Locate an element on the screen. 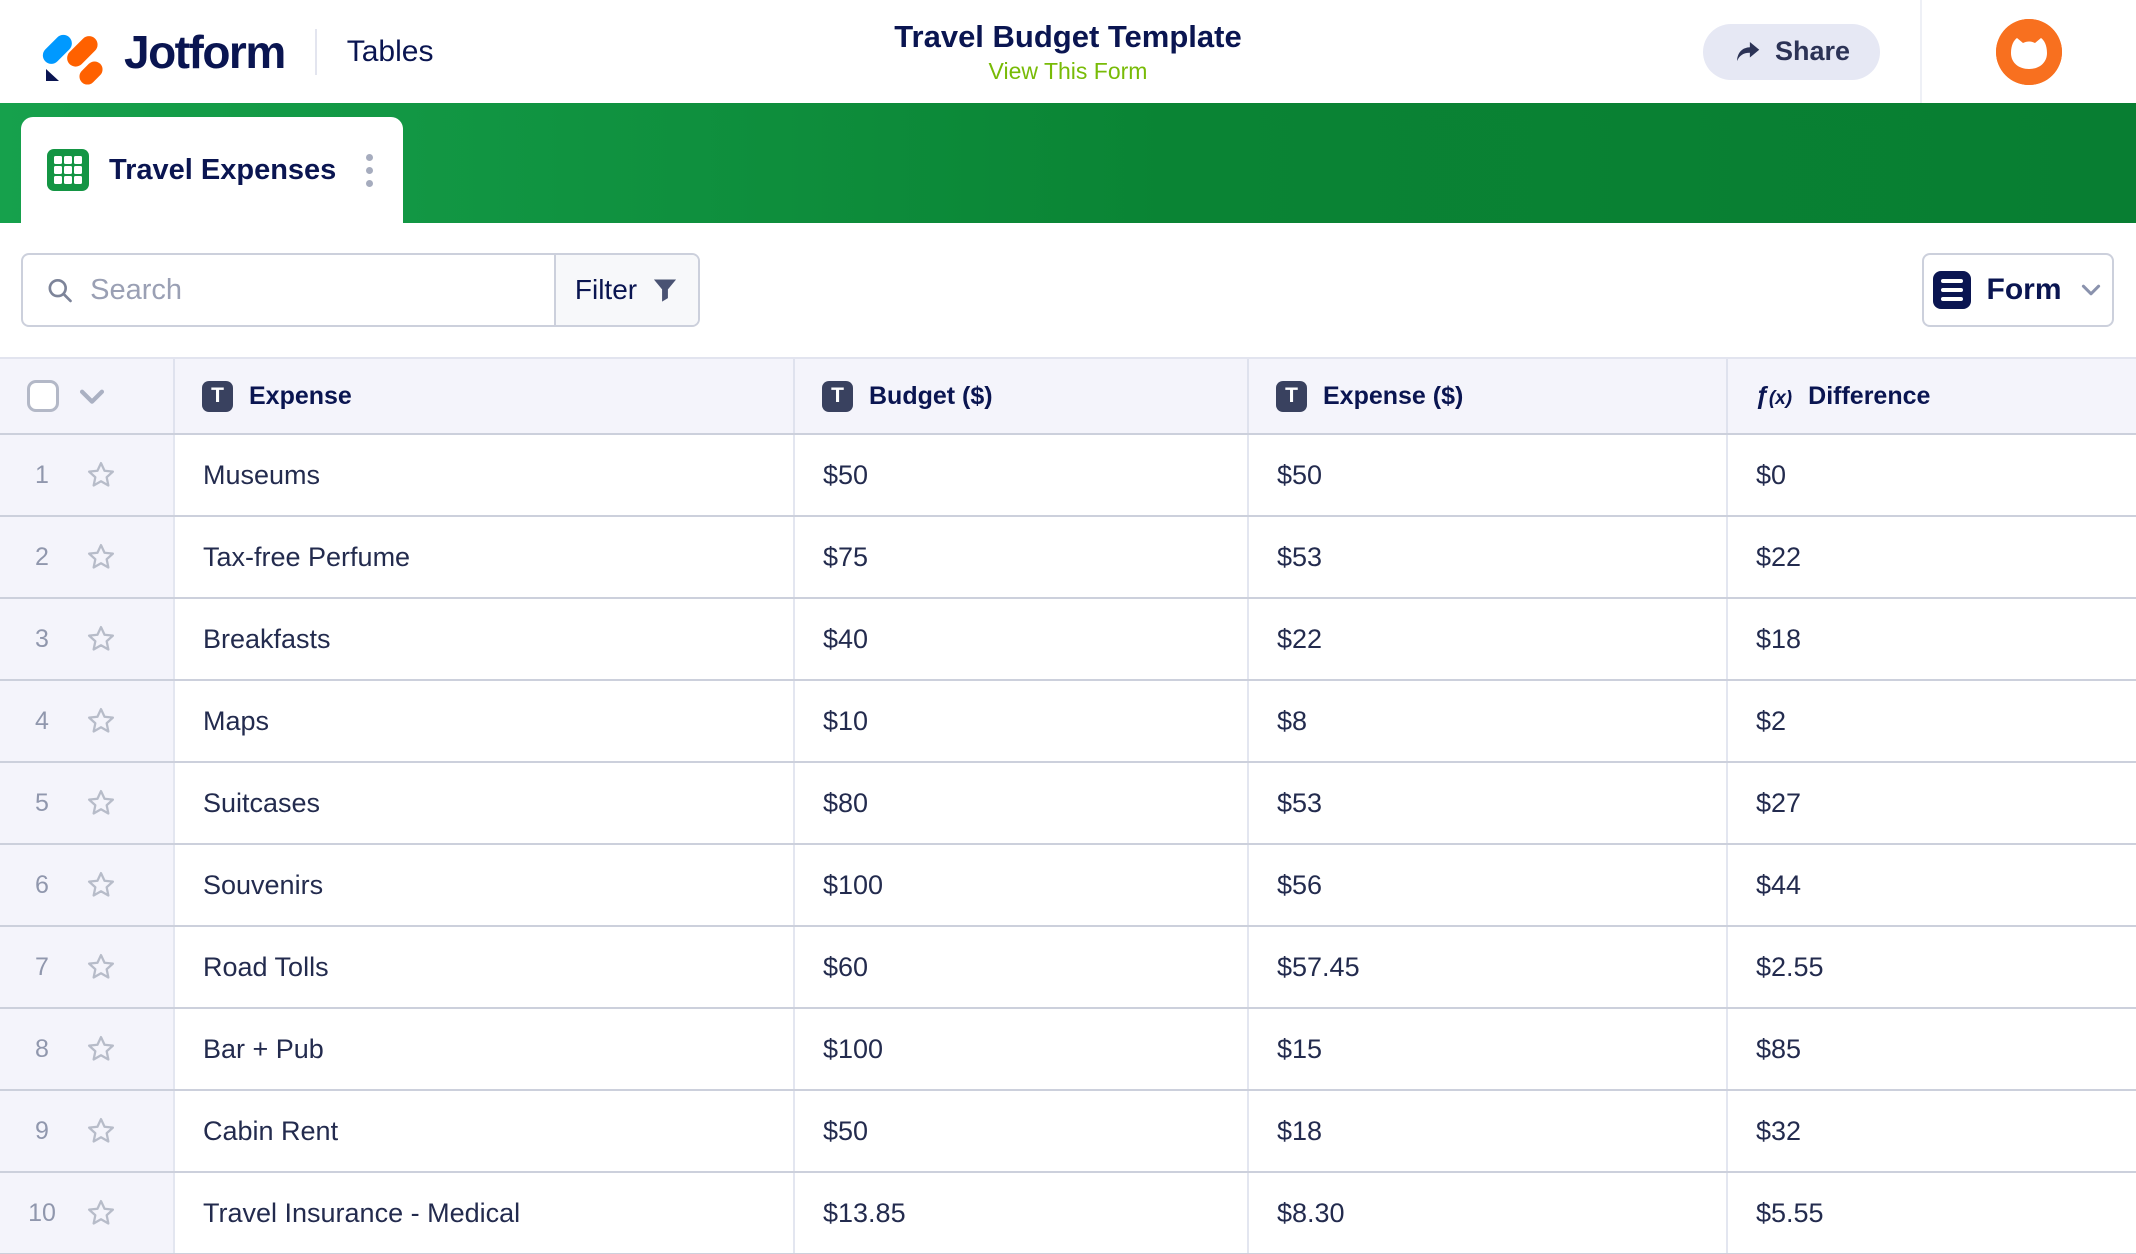 The height and width of the screenshot is (1254, 2136). cell-expense: Maps is located at coordinates (483, 721).